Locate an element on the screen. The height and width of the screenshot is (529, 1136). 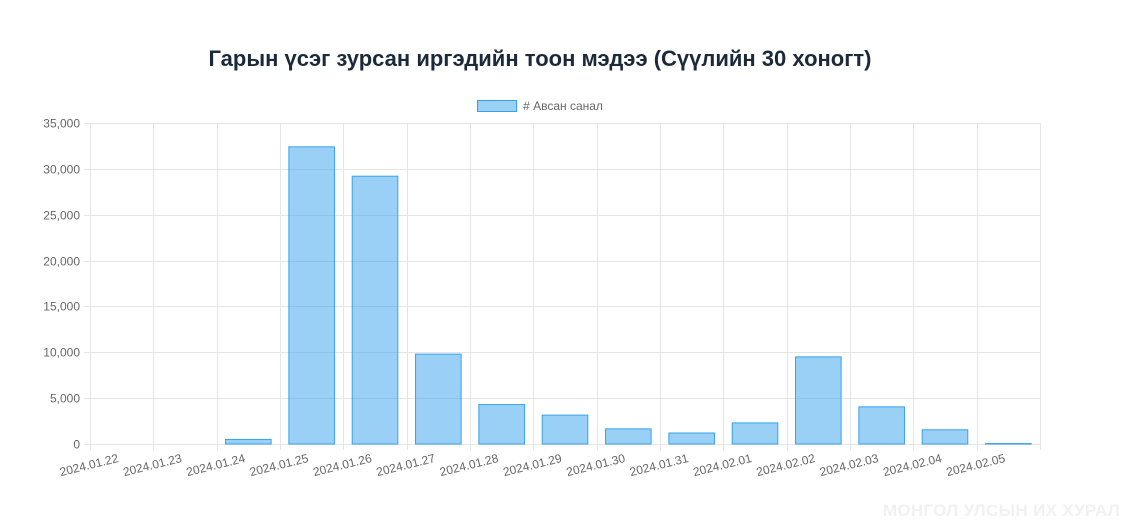
x-tick-label: 2024.01.31 is located at coordinates (659, 465).